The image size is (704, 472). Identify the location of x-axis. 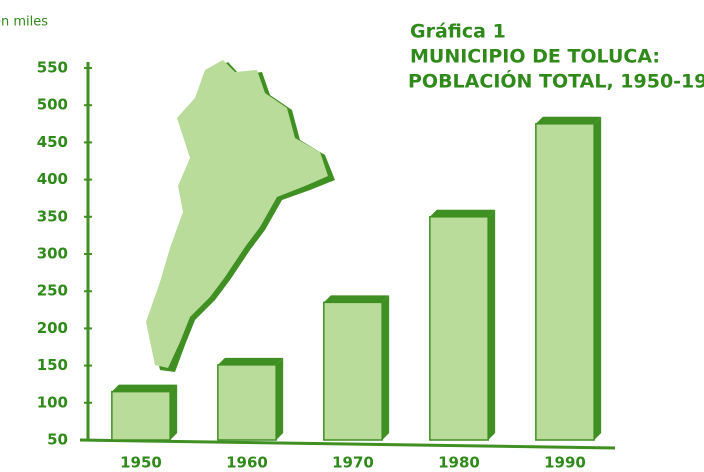
(347, 444).